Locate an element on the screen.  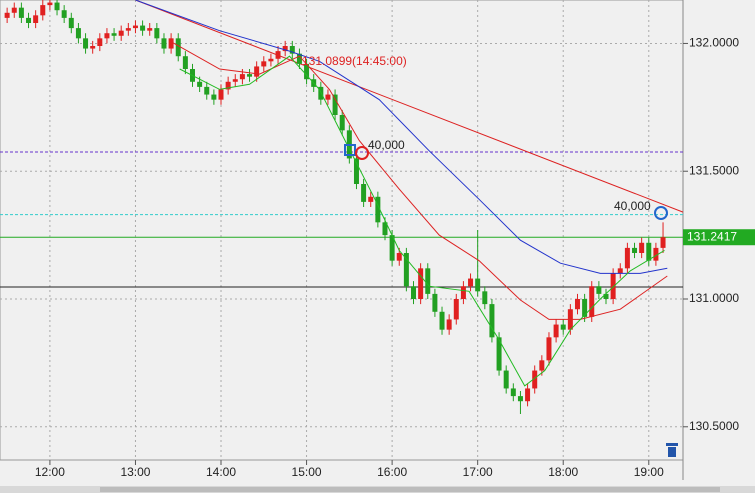
x-tick-label: 19:00 is located at coordinates (649, 472).